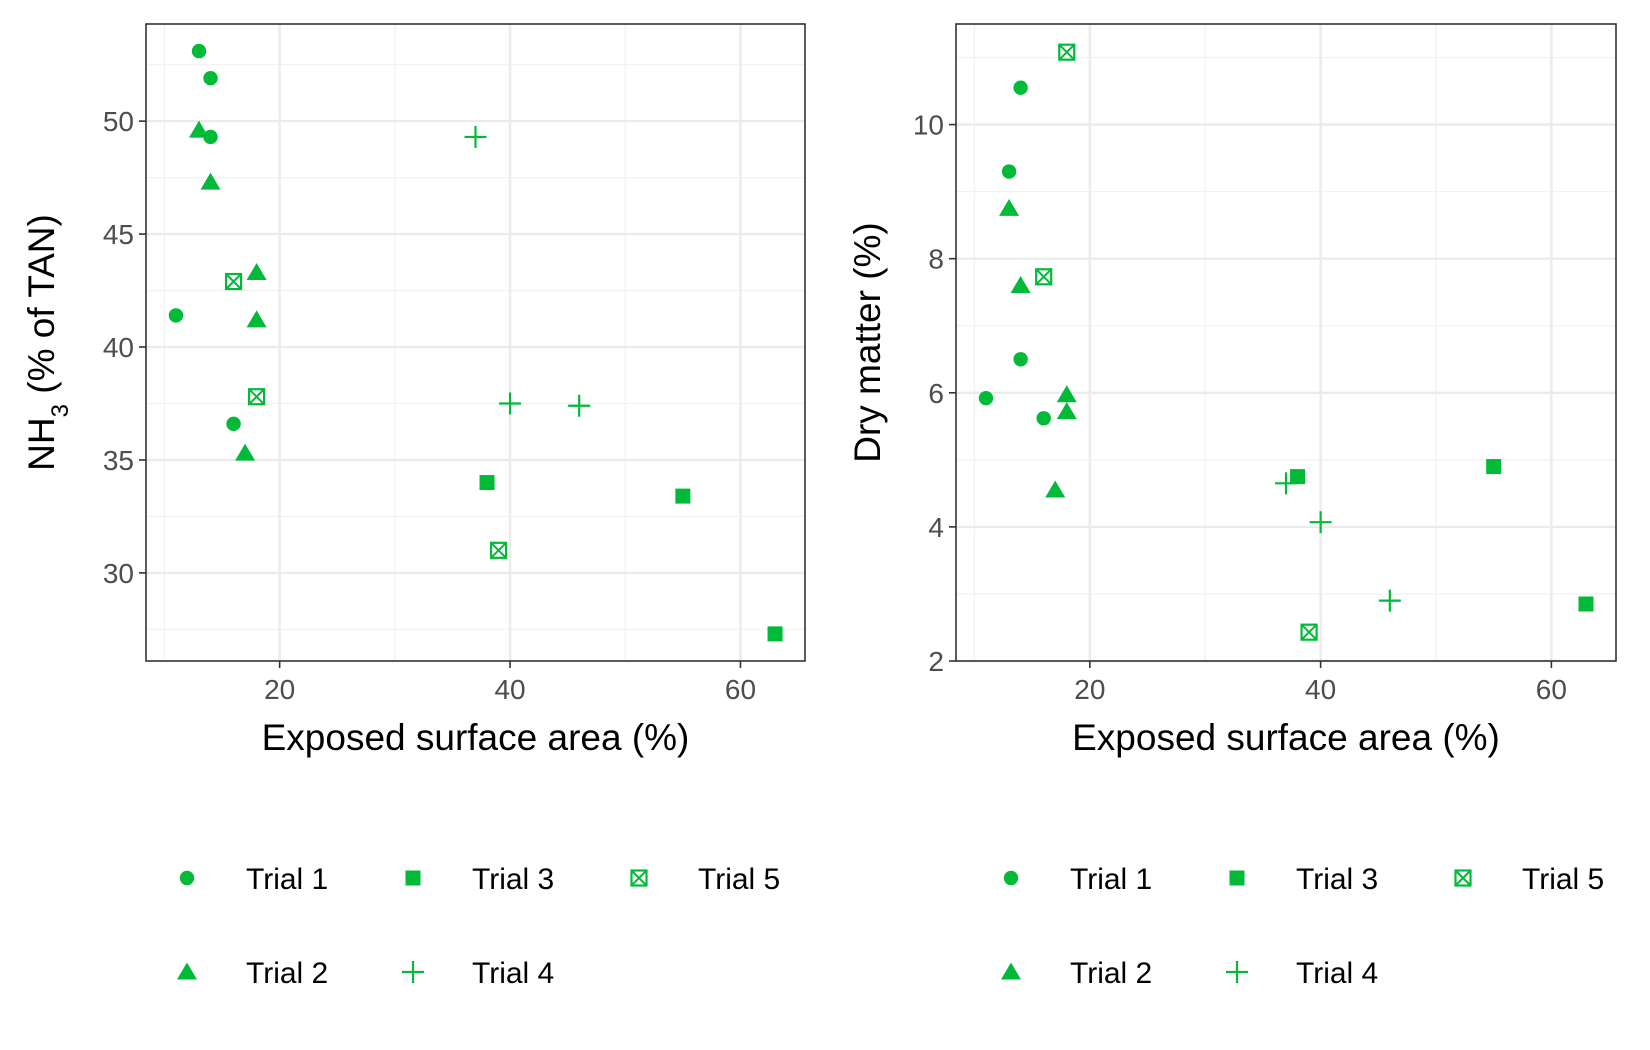 Image resolution: width=1650 pixels, height=1050 pixels. Describe the element at coordinates (478, 926) in the screenshot. I see `legend-left: Trial 1 Trial 3 Trial 5 Trial 2 Trial 4` at that location.